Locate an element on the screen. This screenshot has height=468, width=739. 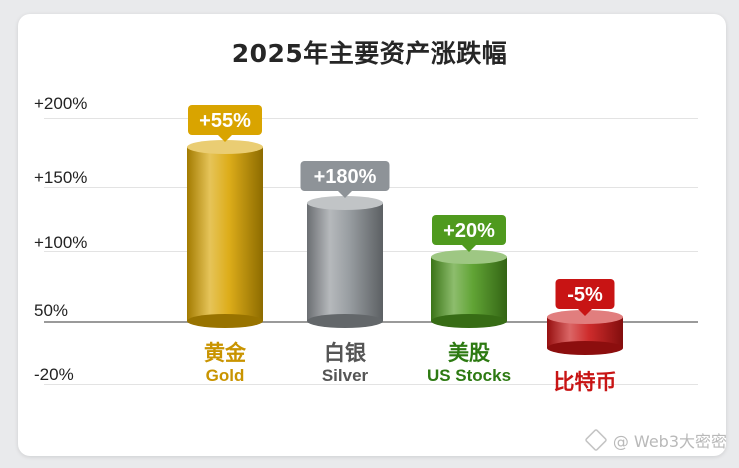
category-label-zh: 黄金 is located at coordinates (225, 353).